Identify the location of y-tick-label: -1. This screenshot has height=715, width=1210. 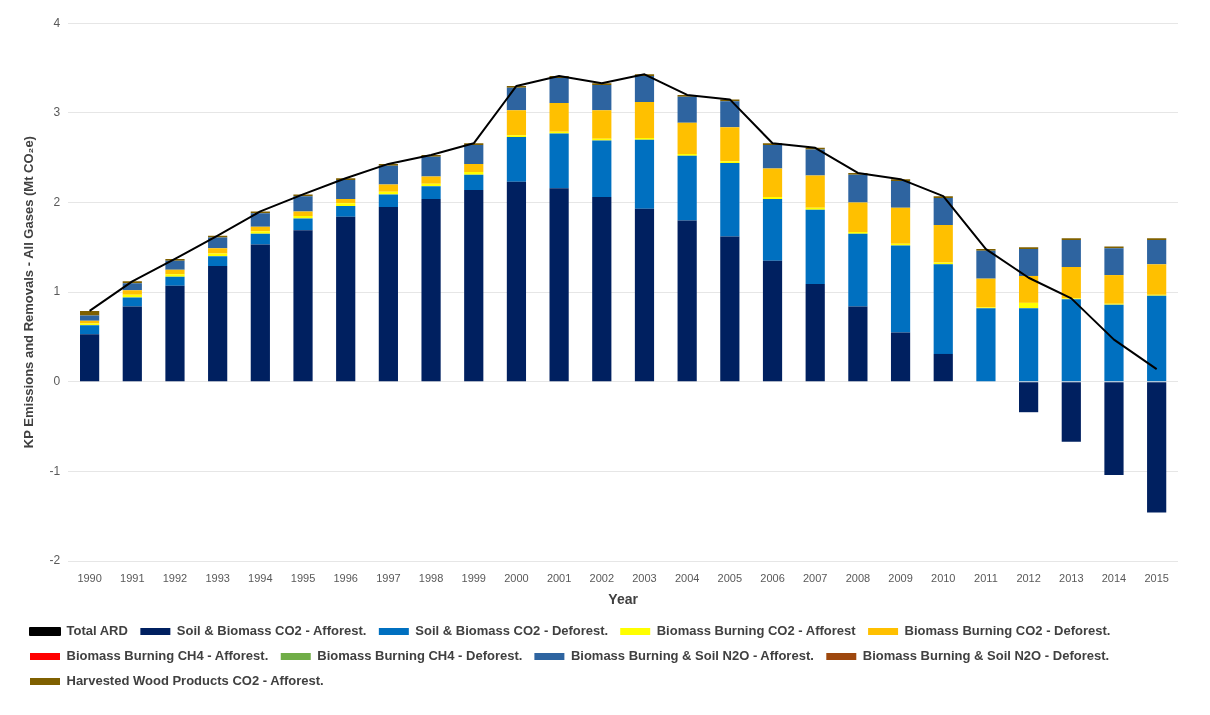
(55, 470).